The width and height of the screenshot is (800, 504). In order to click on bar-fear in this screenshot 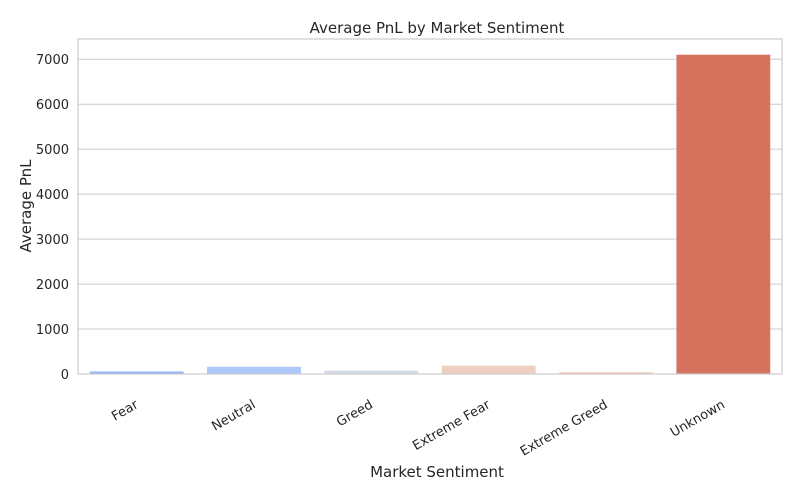, I will do `click(136, 372)`.